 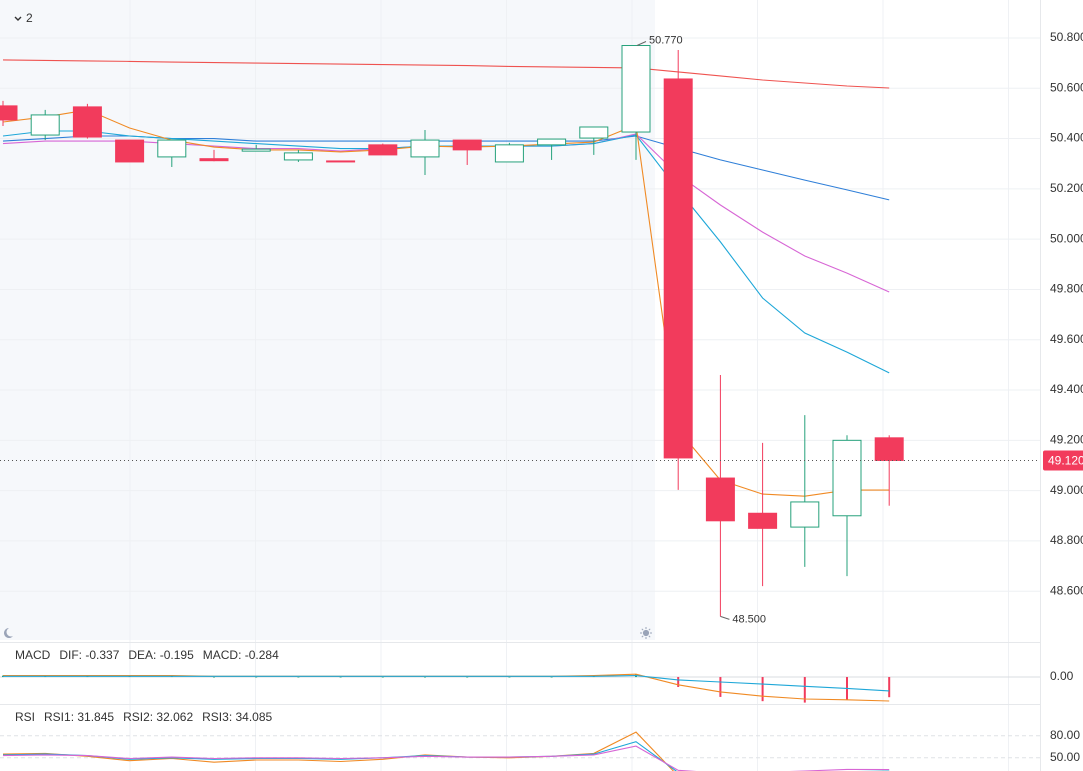 What do you see at coordinates (1066, 238) in the screenshot?
I see `y-tick-label: 50.000` at bounding box center [1066, 238].